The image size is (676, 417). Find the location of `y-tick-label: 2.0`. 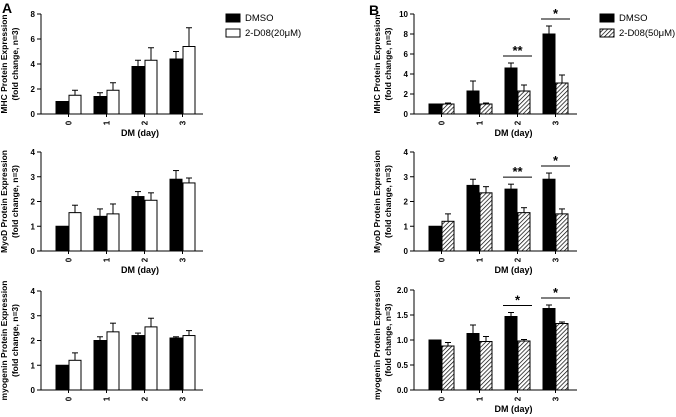

y-tick-label: 2.0 is located at coordinates (403, 290).